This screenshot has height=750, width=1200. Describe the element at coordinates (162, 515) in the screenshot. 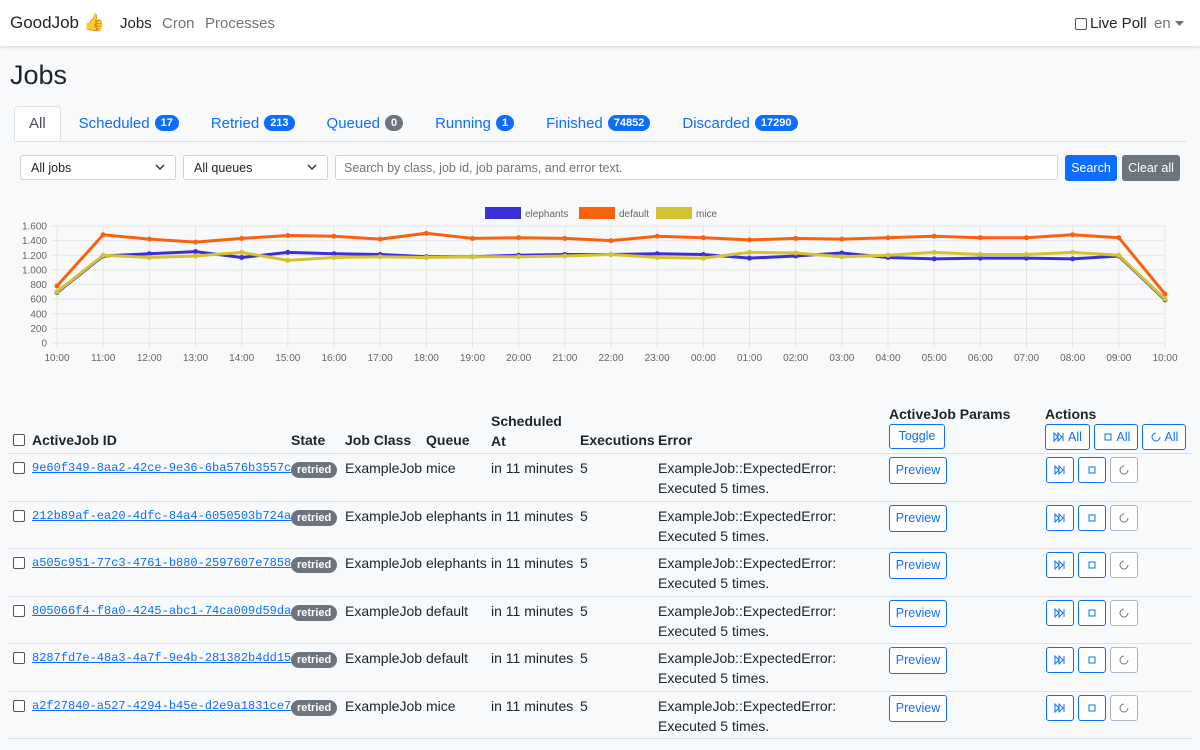

I see `job-id-link: 212b89af-ea20-4dfc-84a4-6050503b724a` at that location.